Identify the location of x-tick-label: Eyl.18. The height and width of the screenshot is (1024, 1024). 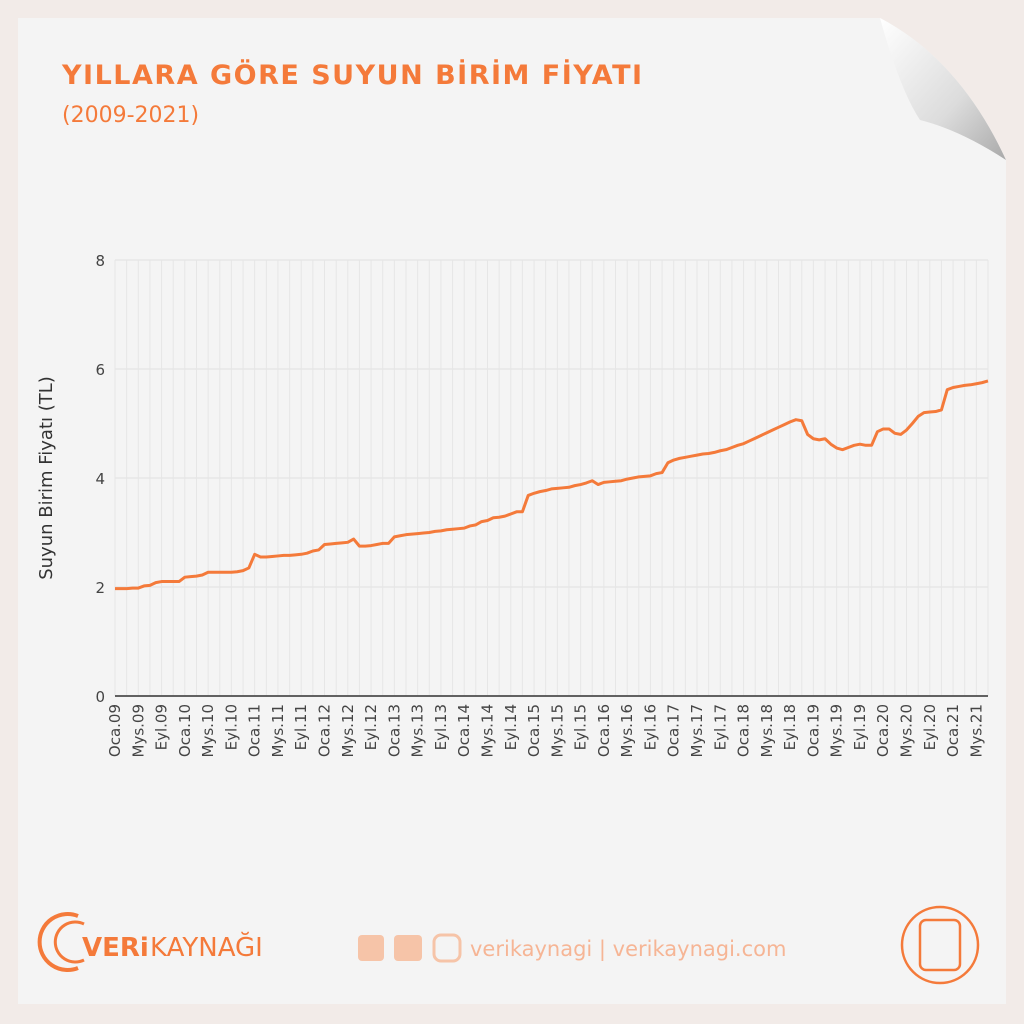
(790, 727).